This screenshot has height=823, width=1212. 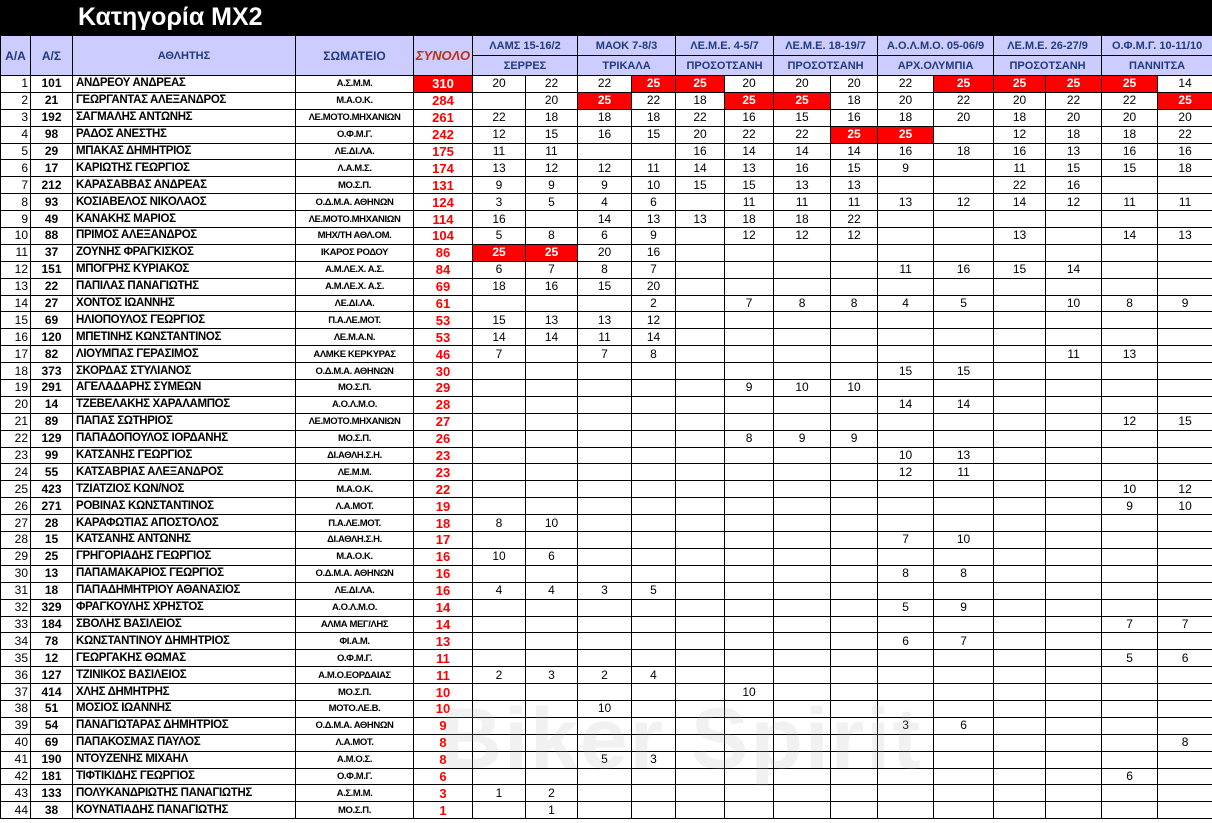 What do you see at coordinates (51, 337) in the screenshot?
I see `race-number-cell: 120` at bounding box center [51, 337].